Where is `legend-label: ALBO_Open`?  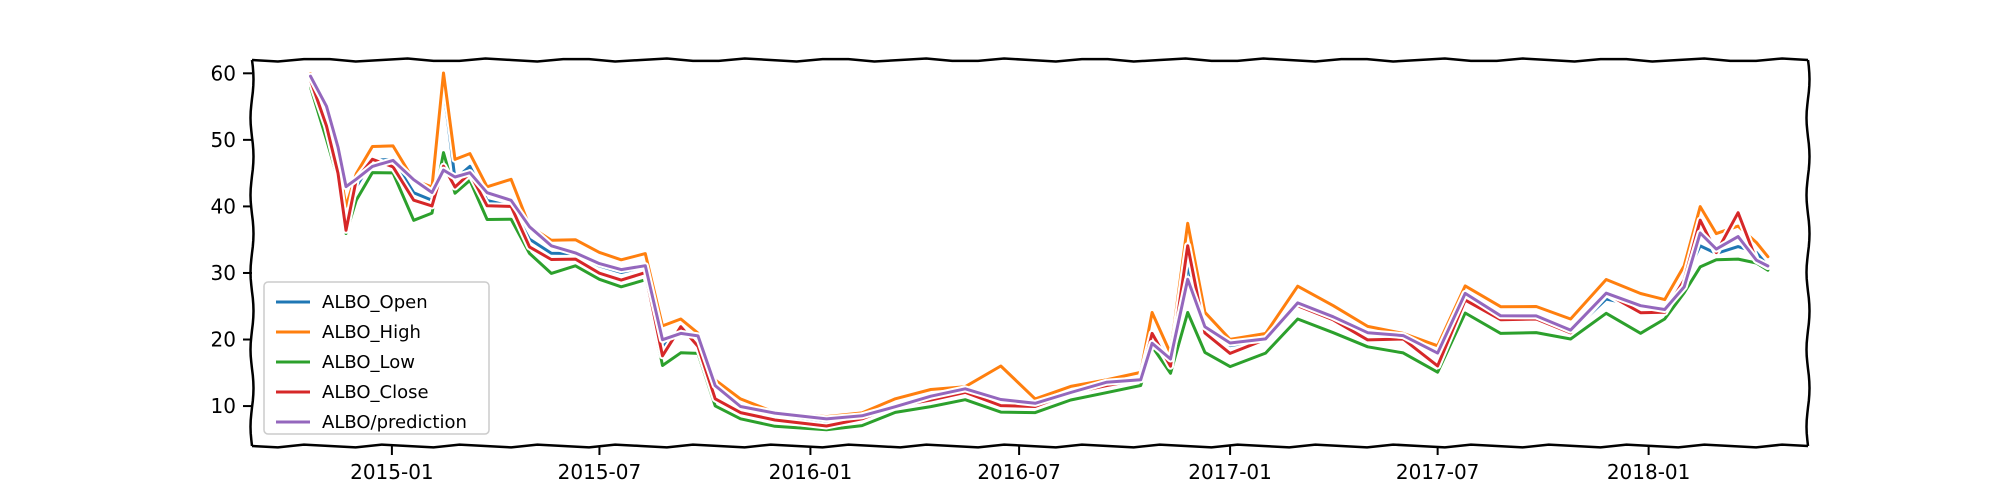
legend-label: ALBO_Open is located at coordinates (375, 302).